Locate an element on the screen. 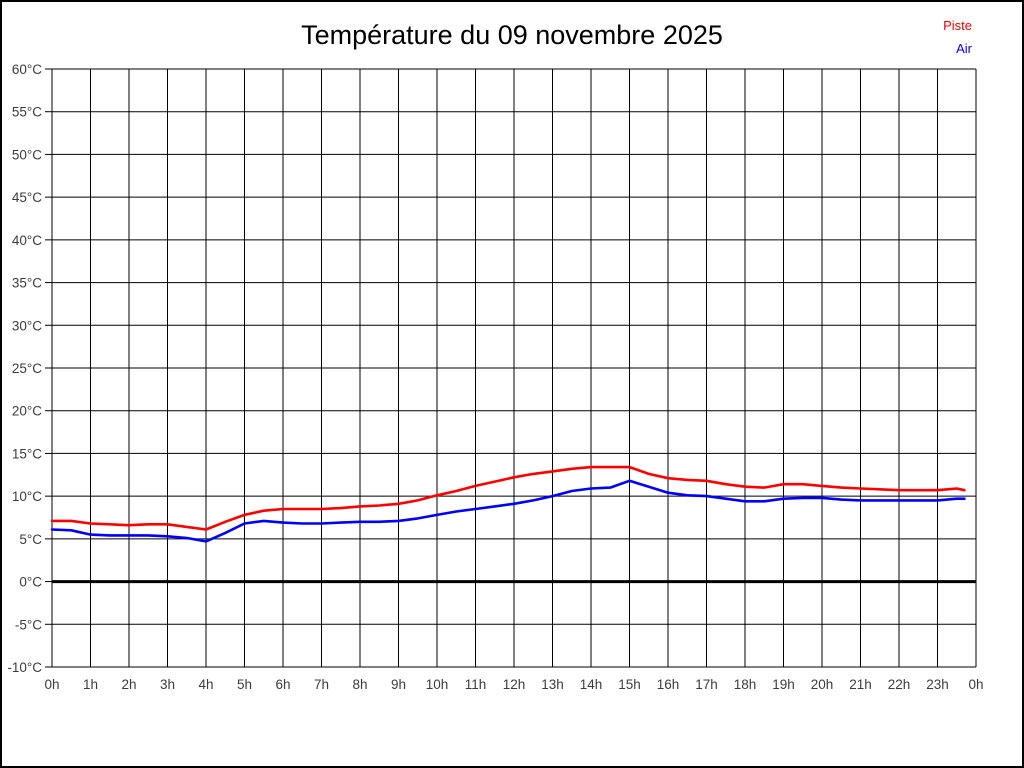  x-tick-label: 19h is located at coordinates (783, 684).